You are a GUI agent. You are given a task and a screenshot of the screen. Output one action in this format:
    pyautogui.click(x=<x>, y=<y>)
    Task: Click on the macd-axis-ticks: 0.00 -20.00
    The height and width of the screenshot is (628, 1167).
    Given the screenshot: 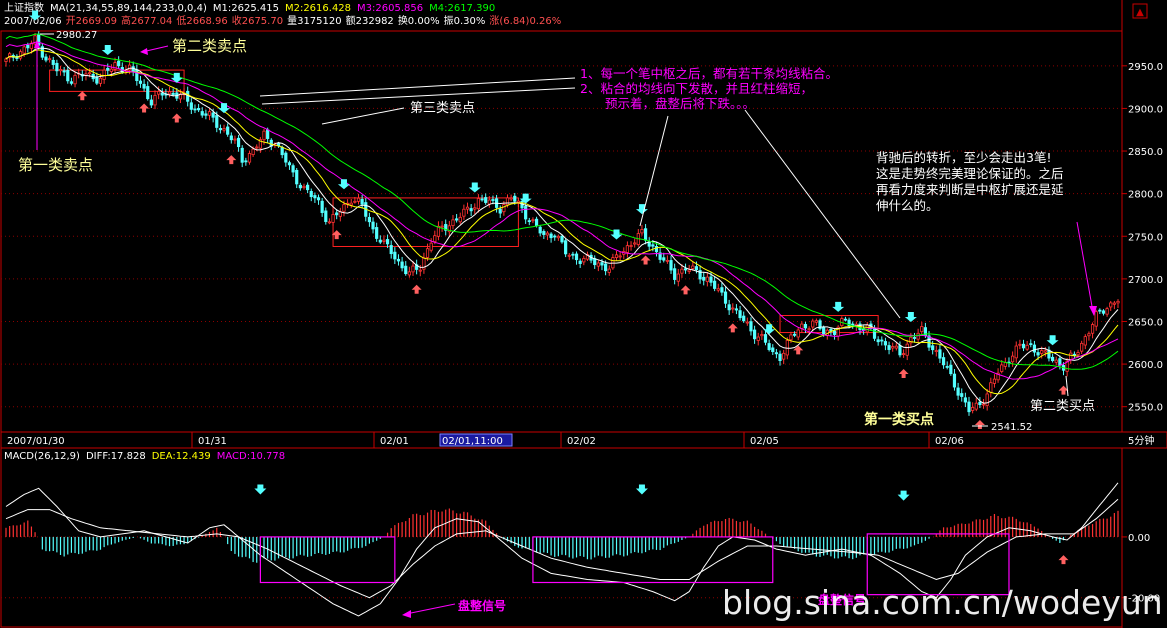 What is the action you would take?
    pyautogui.click(x=1141, y=569)
    